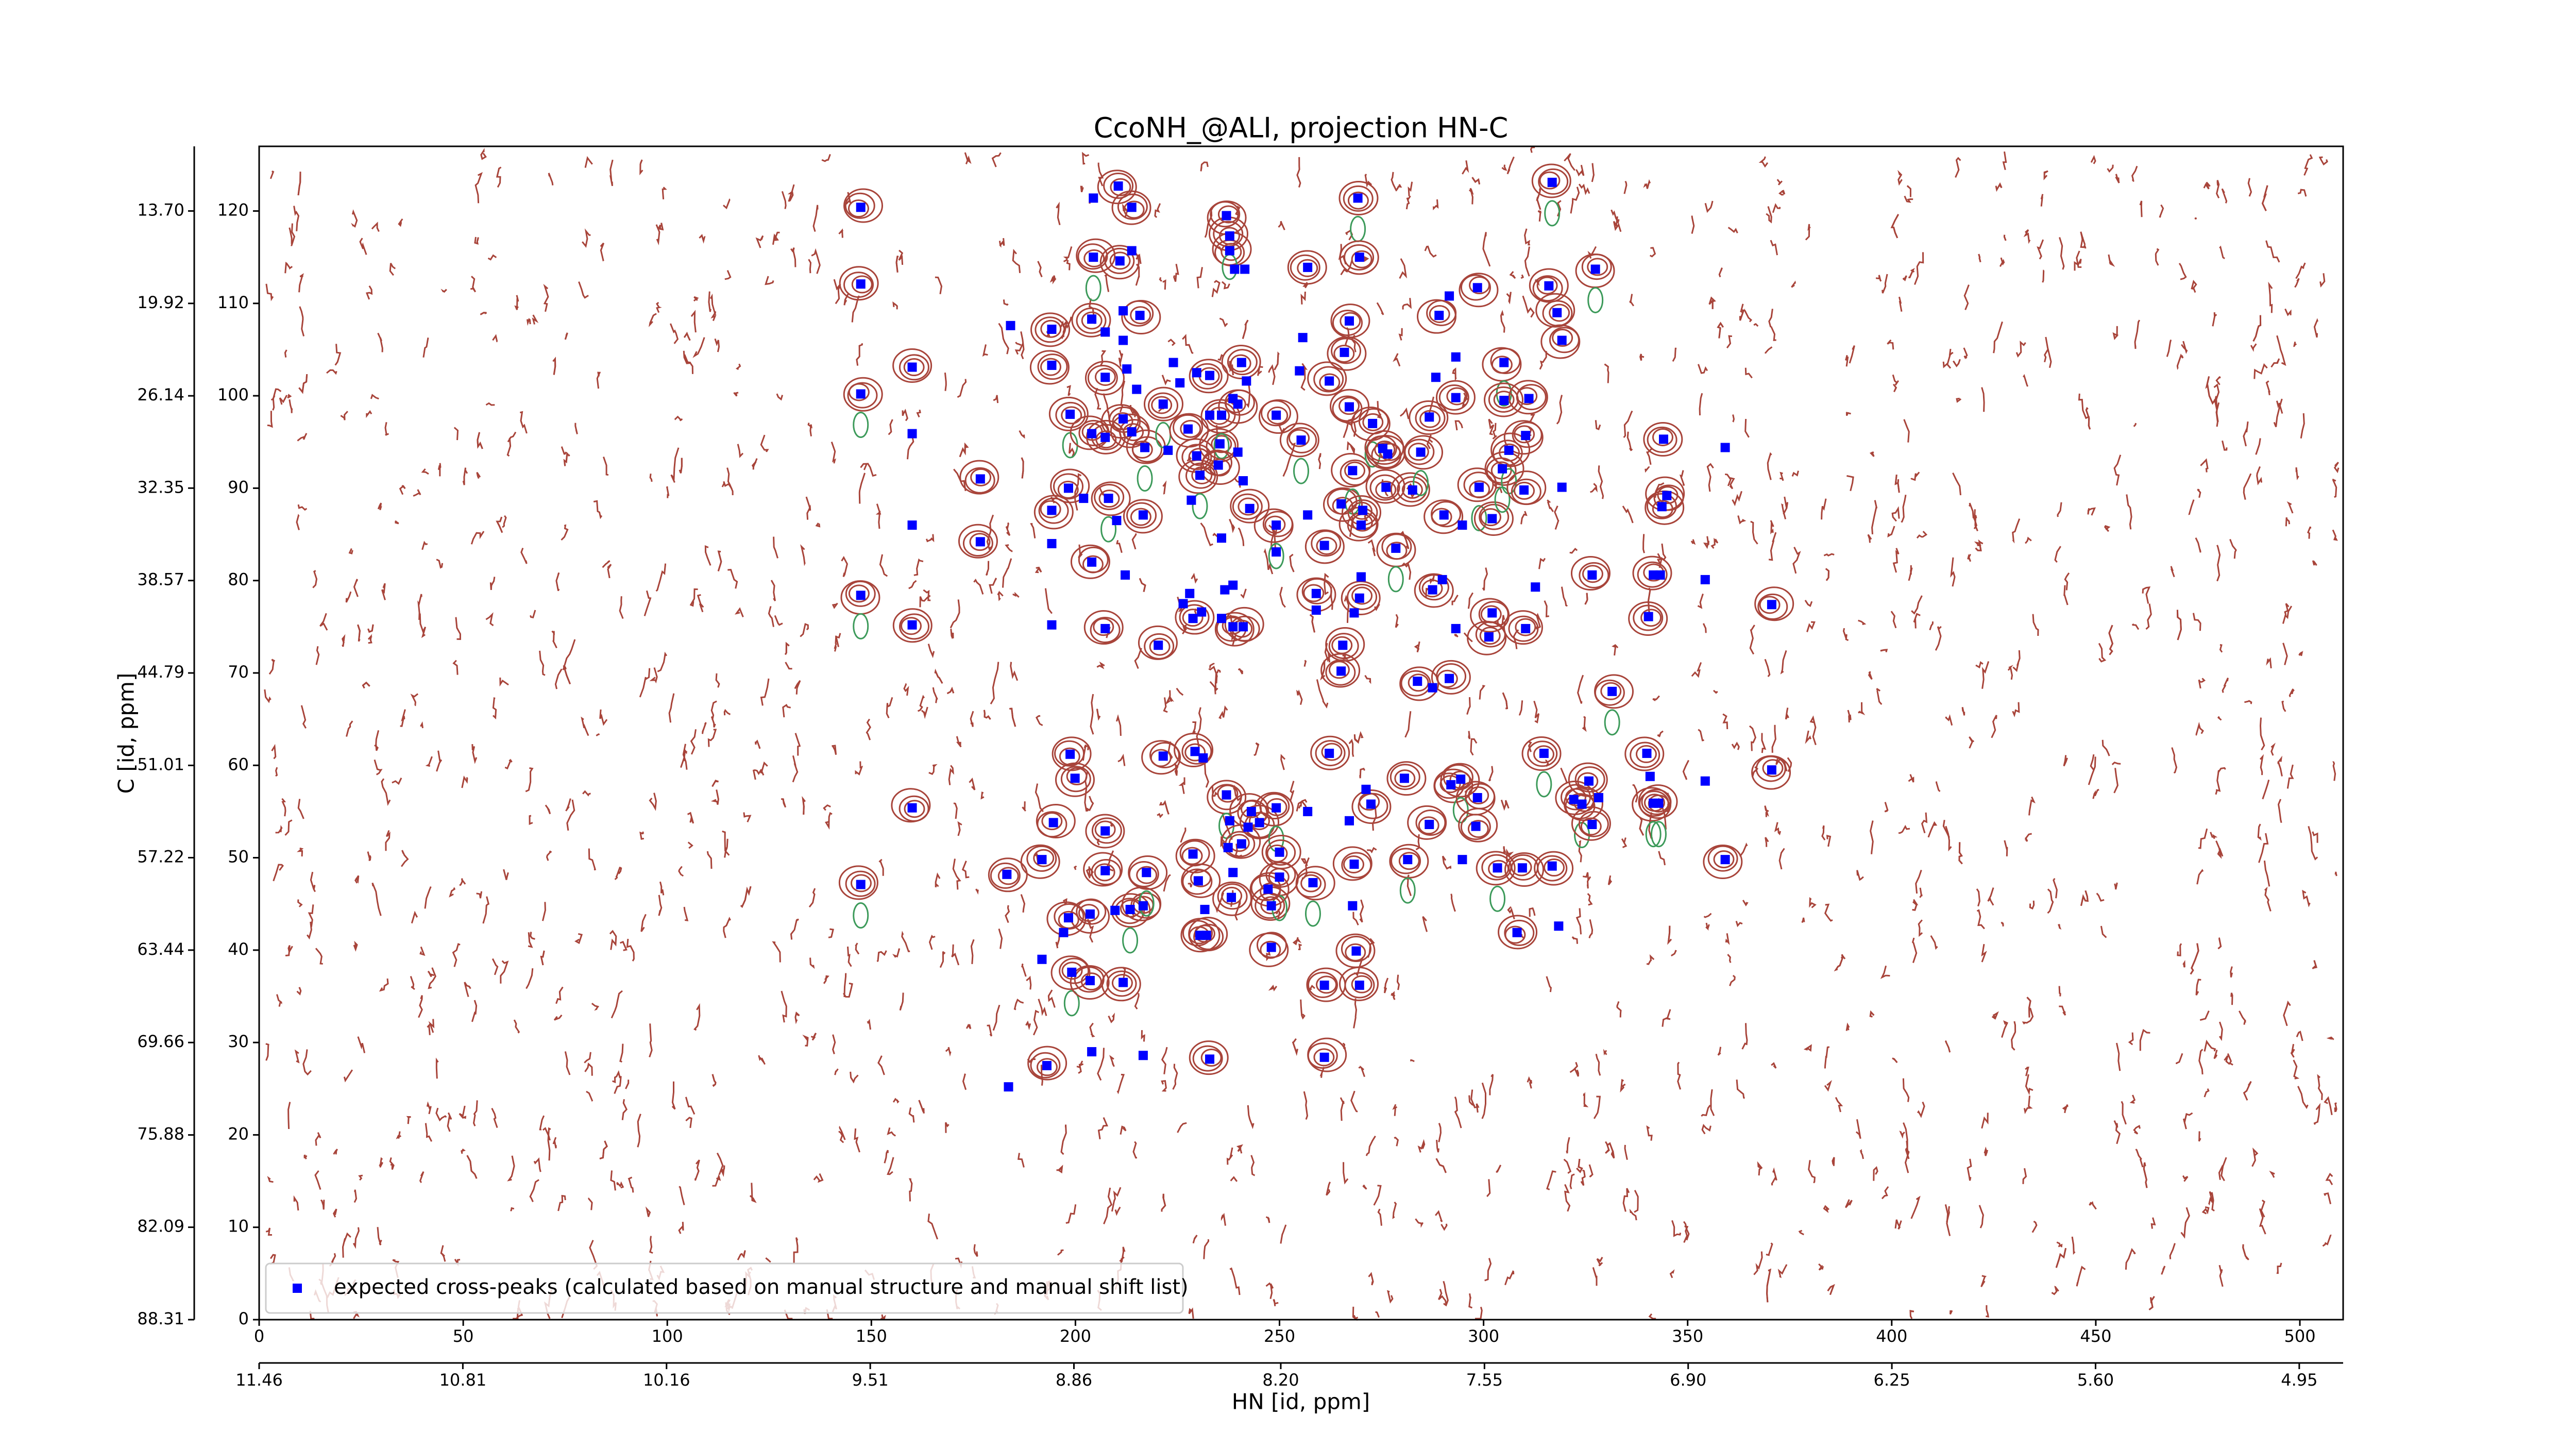 Image resolution: width=2576 pixels, height=1449 pixels. I want to click on y-tick-label: 50, so click(238, 857).